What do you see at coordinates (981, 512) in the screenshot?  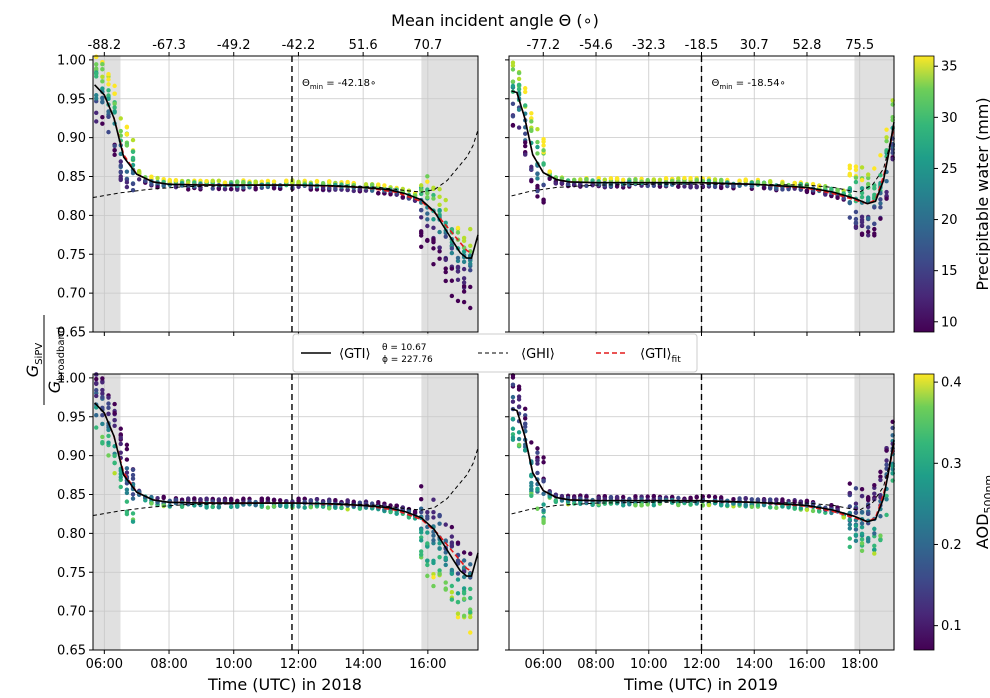 I see `colorbar-aod-label: AOD500nm` at bounding box center [981, 512].